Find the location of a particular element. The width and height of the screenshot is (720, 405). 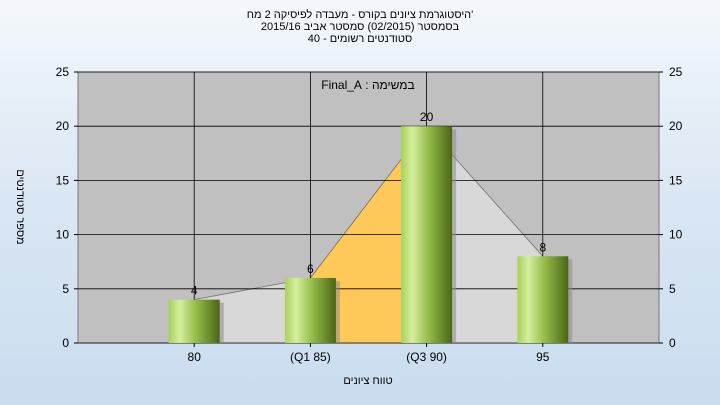

data-label-3: 20 is located at coordinates (427, 117).